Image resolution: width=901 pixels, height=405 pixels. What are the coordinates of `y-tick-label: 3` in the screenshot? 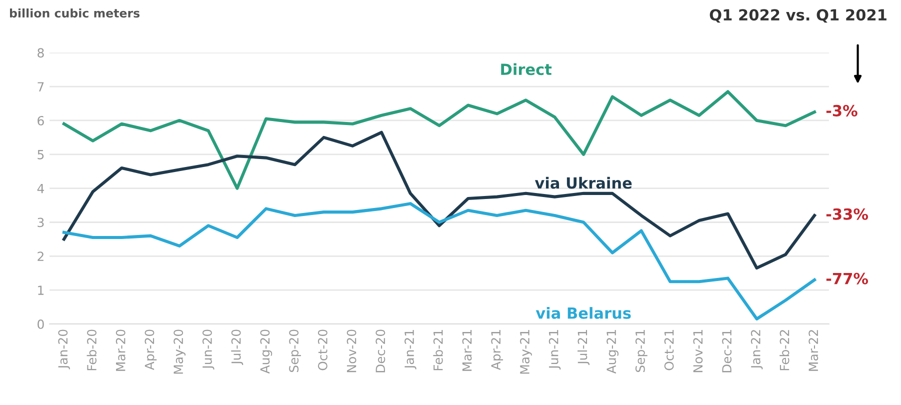 It's located at (41, 223).